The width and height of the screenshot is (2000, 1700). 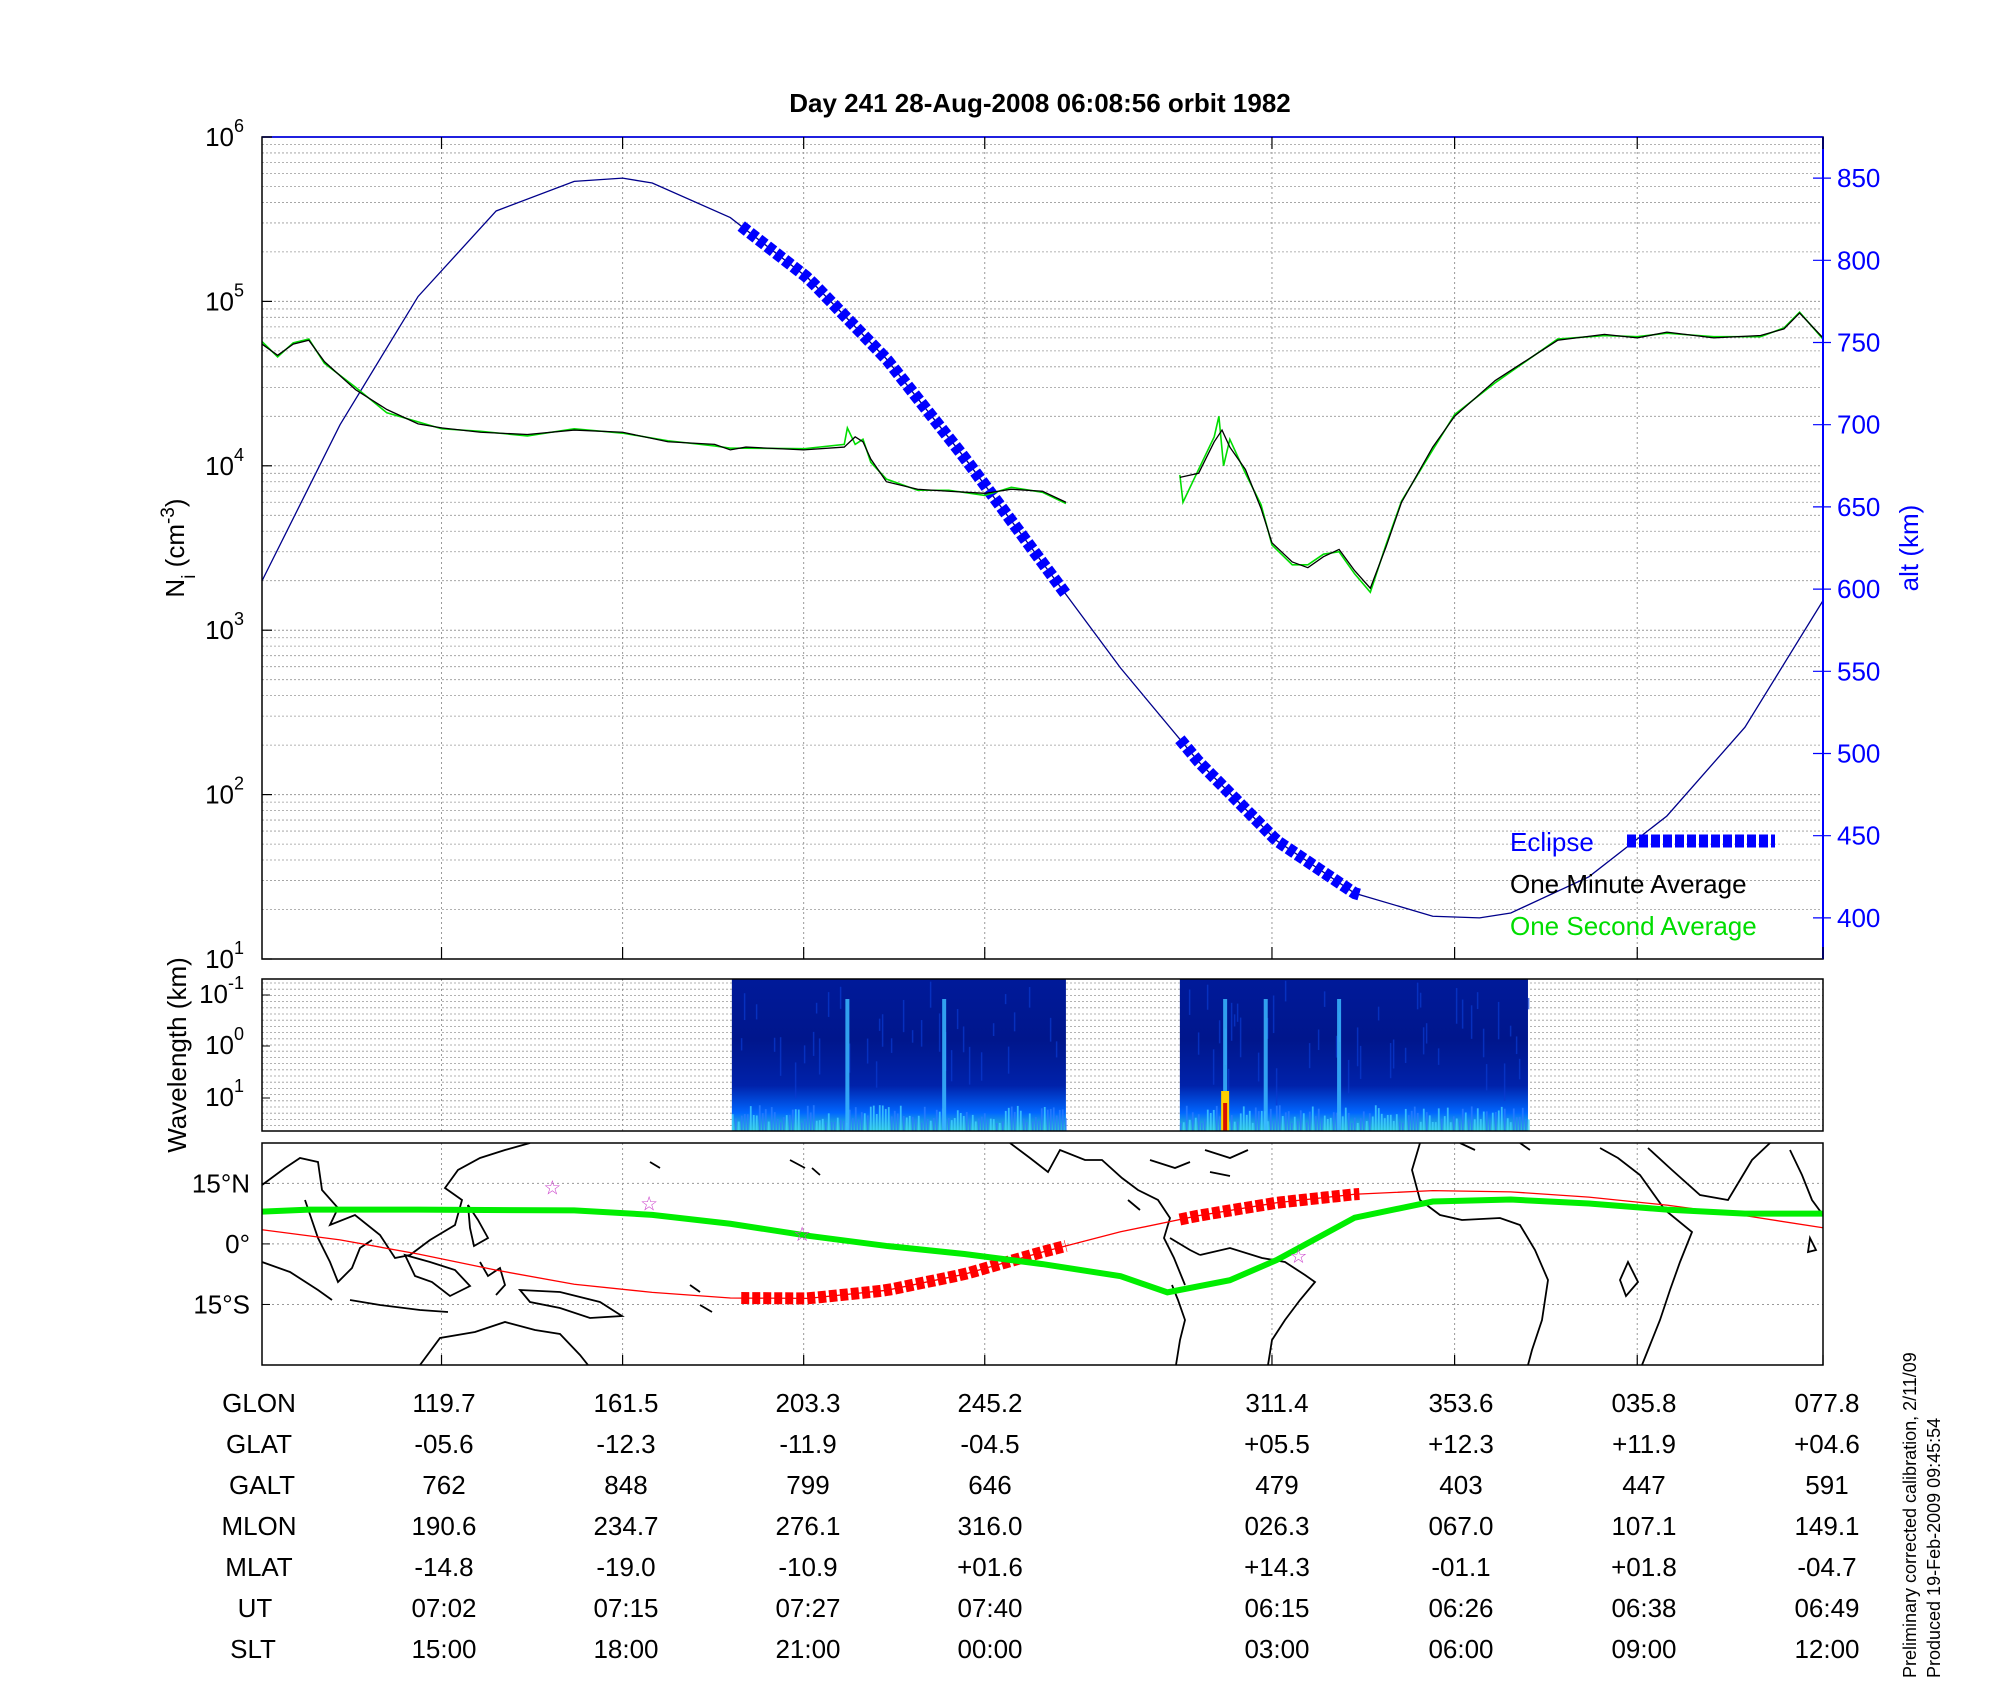 What do you see at coordinates (443, 1444) in the screenshot?
I see `table-cell: -05.6` at bounding box center [443, 1444].